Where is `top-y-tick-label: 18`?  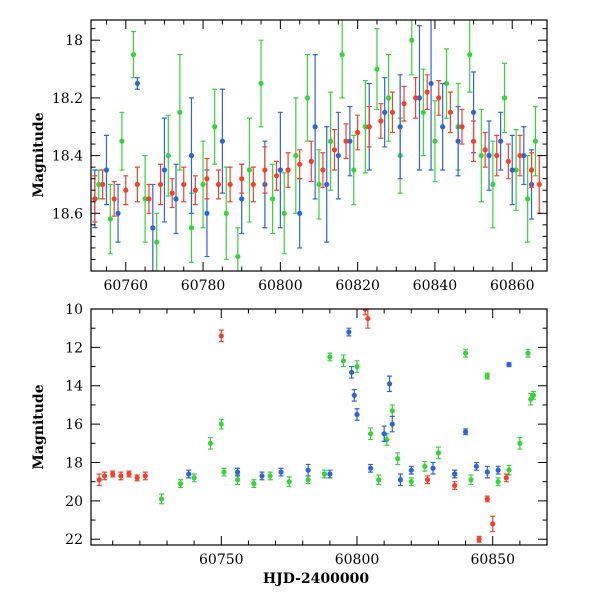
top-y-tick-label: 18 is located at coordinates (74, 41).